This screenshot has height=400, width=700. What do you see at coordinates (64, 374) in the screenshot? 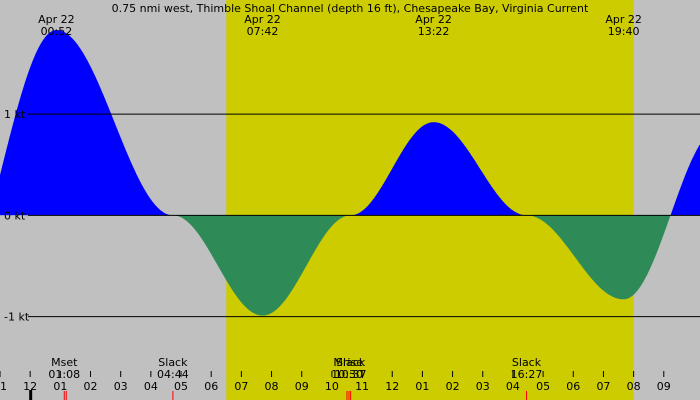
I see `moon-event-time-label: 01:08` at bounding box center [64, 374].